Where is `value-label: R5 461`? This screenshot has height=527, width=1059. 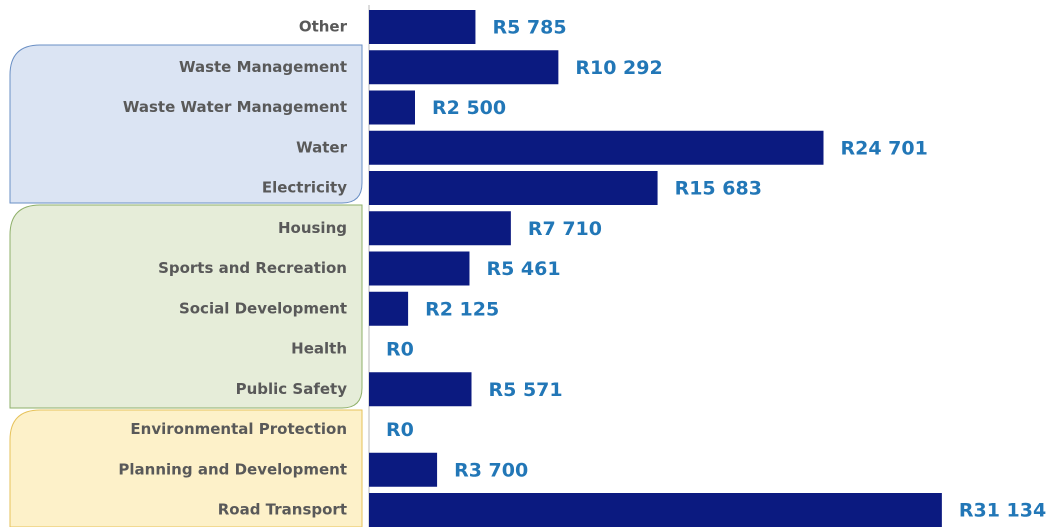 value-label: R5 461 is located at coordinates (523, 269).